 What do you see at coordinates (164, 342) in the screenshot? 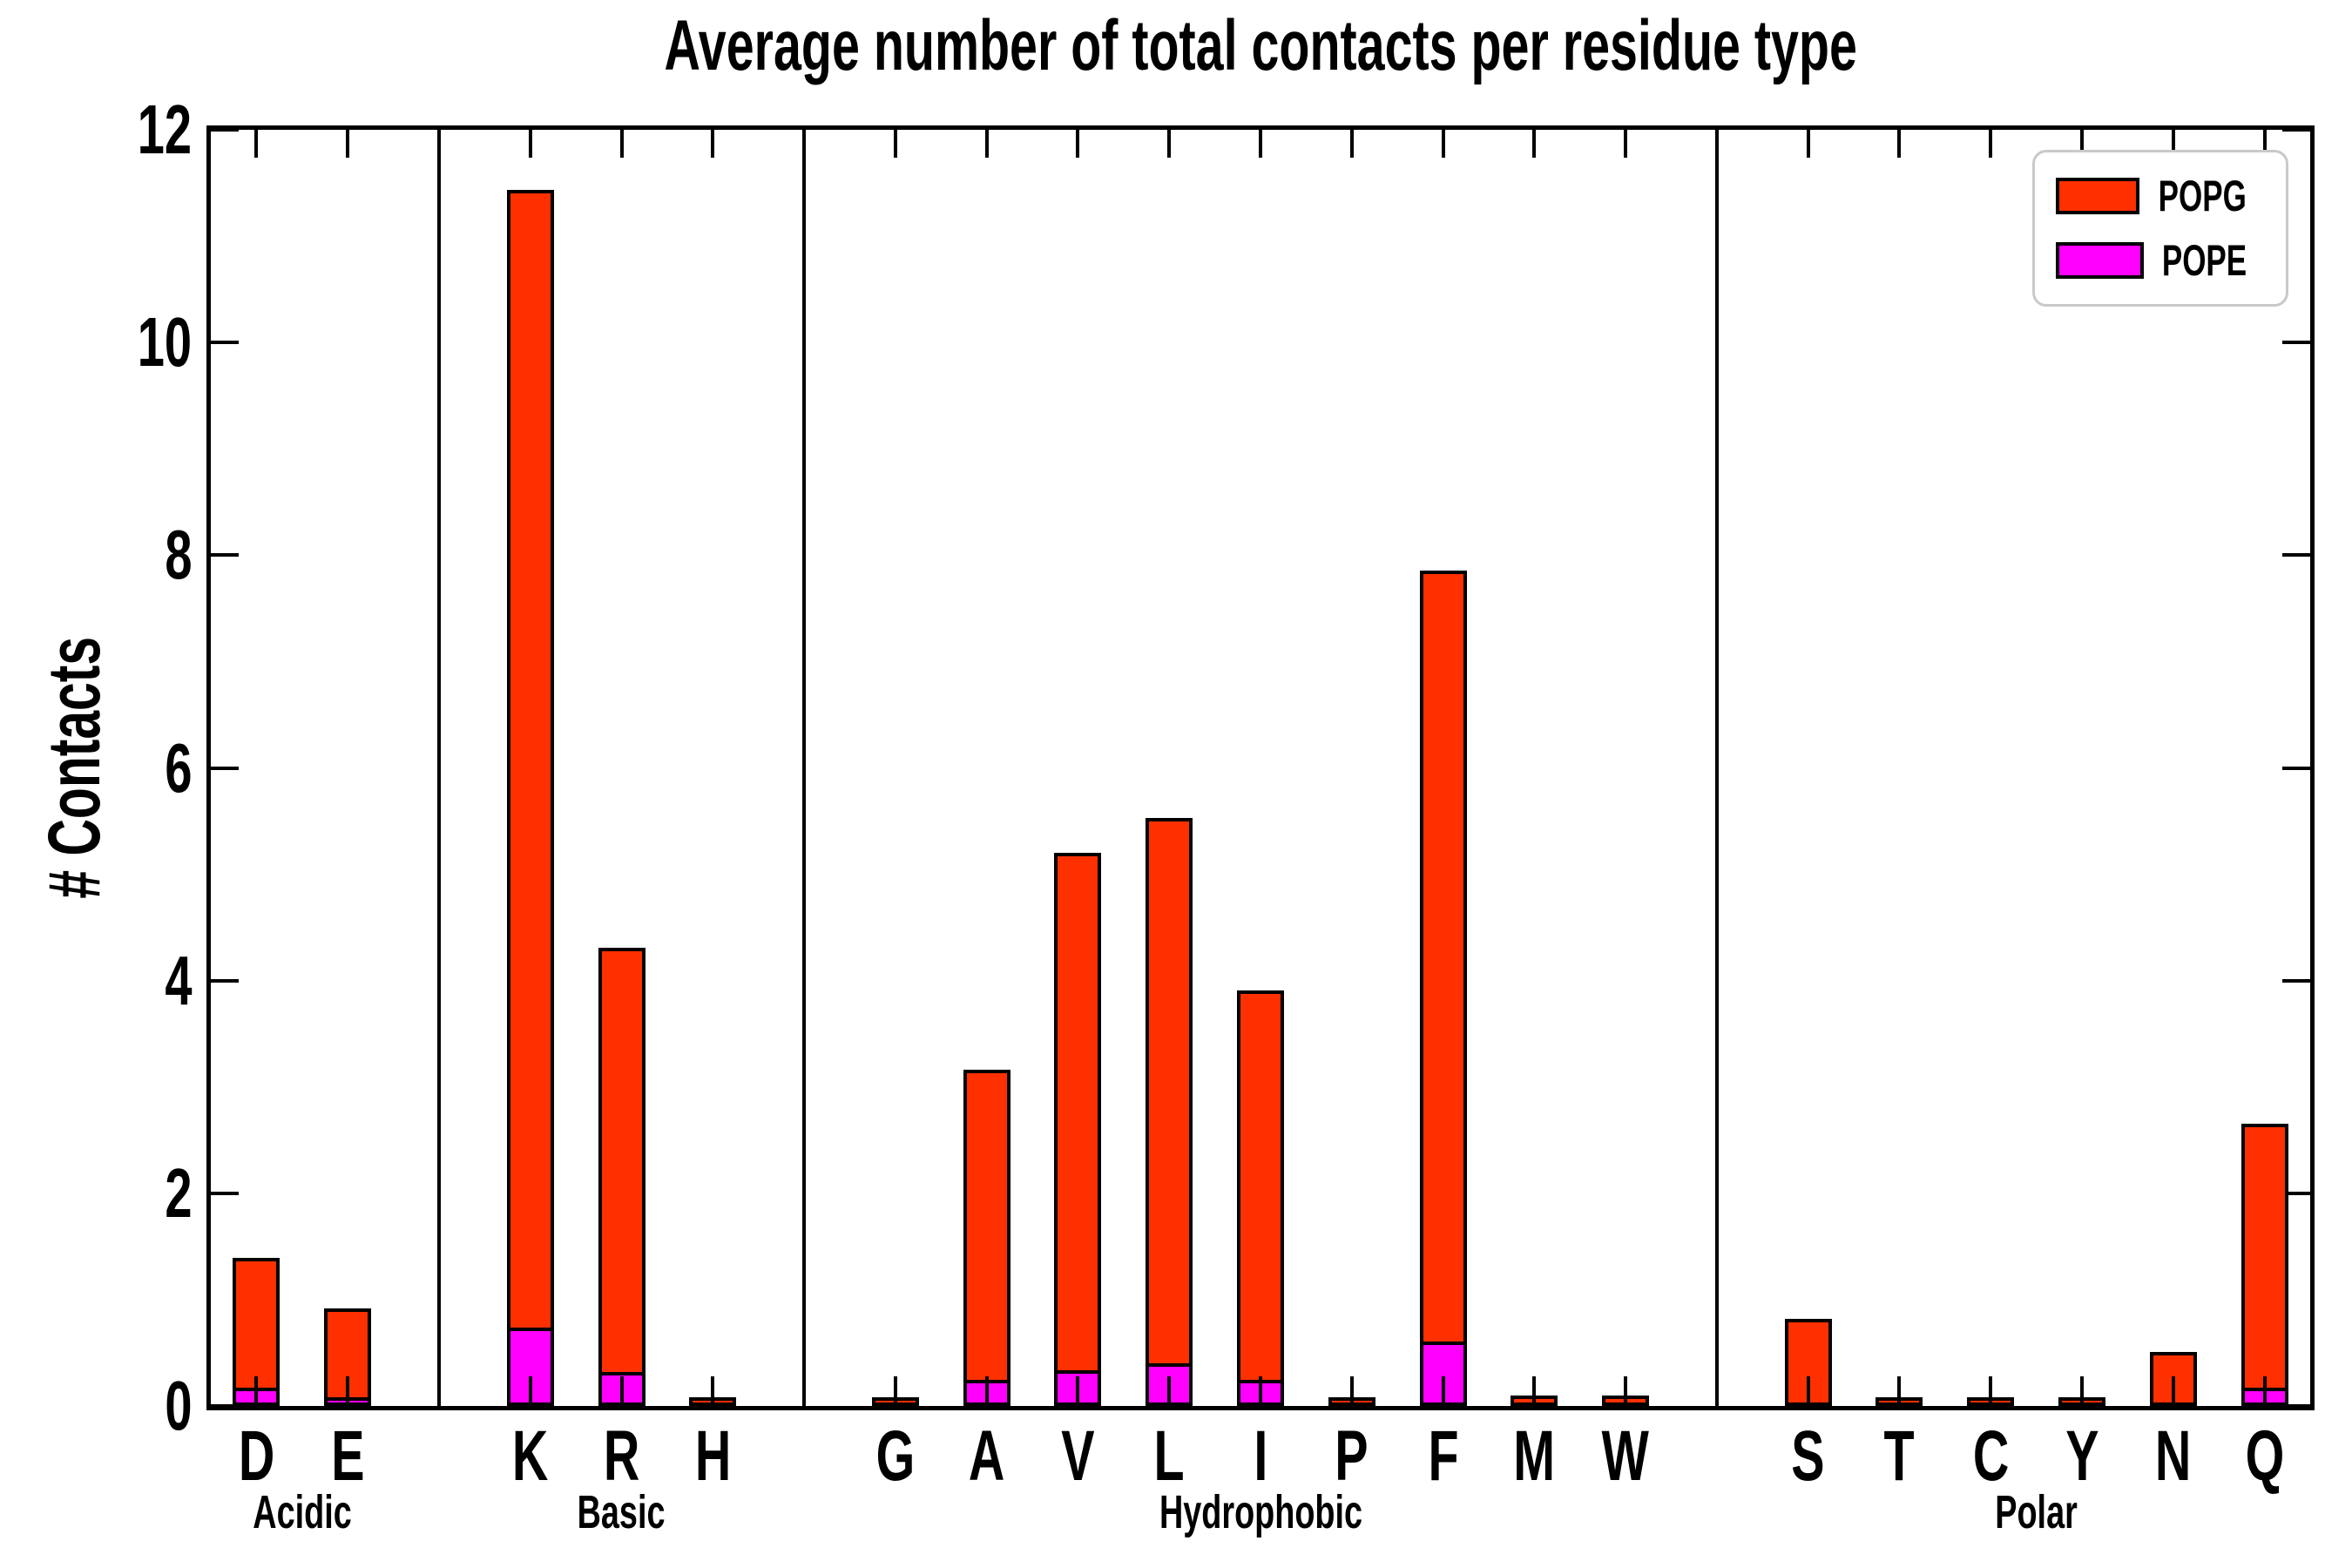
I see `y-tick-label-text: 10` at bounding box center [164, 342].